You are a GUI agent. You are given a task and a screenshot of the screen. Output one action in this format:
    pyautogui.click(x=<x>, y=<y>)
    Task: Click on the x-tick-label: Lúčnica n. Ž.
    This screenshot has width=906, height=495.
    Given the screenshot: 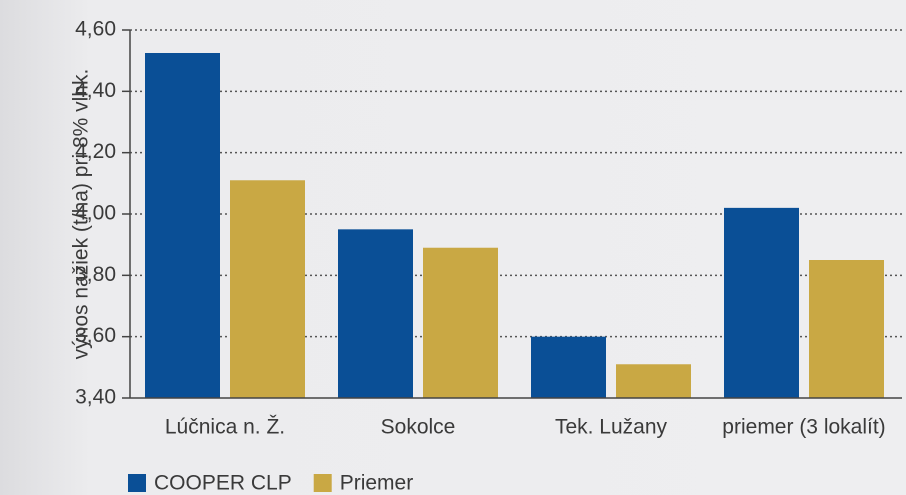 What is the action you would take?
    pyautogui.click(x=225, y=427)
    